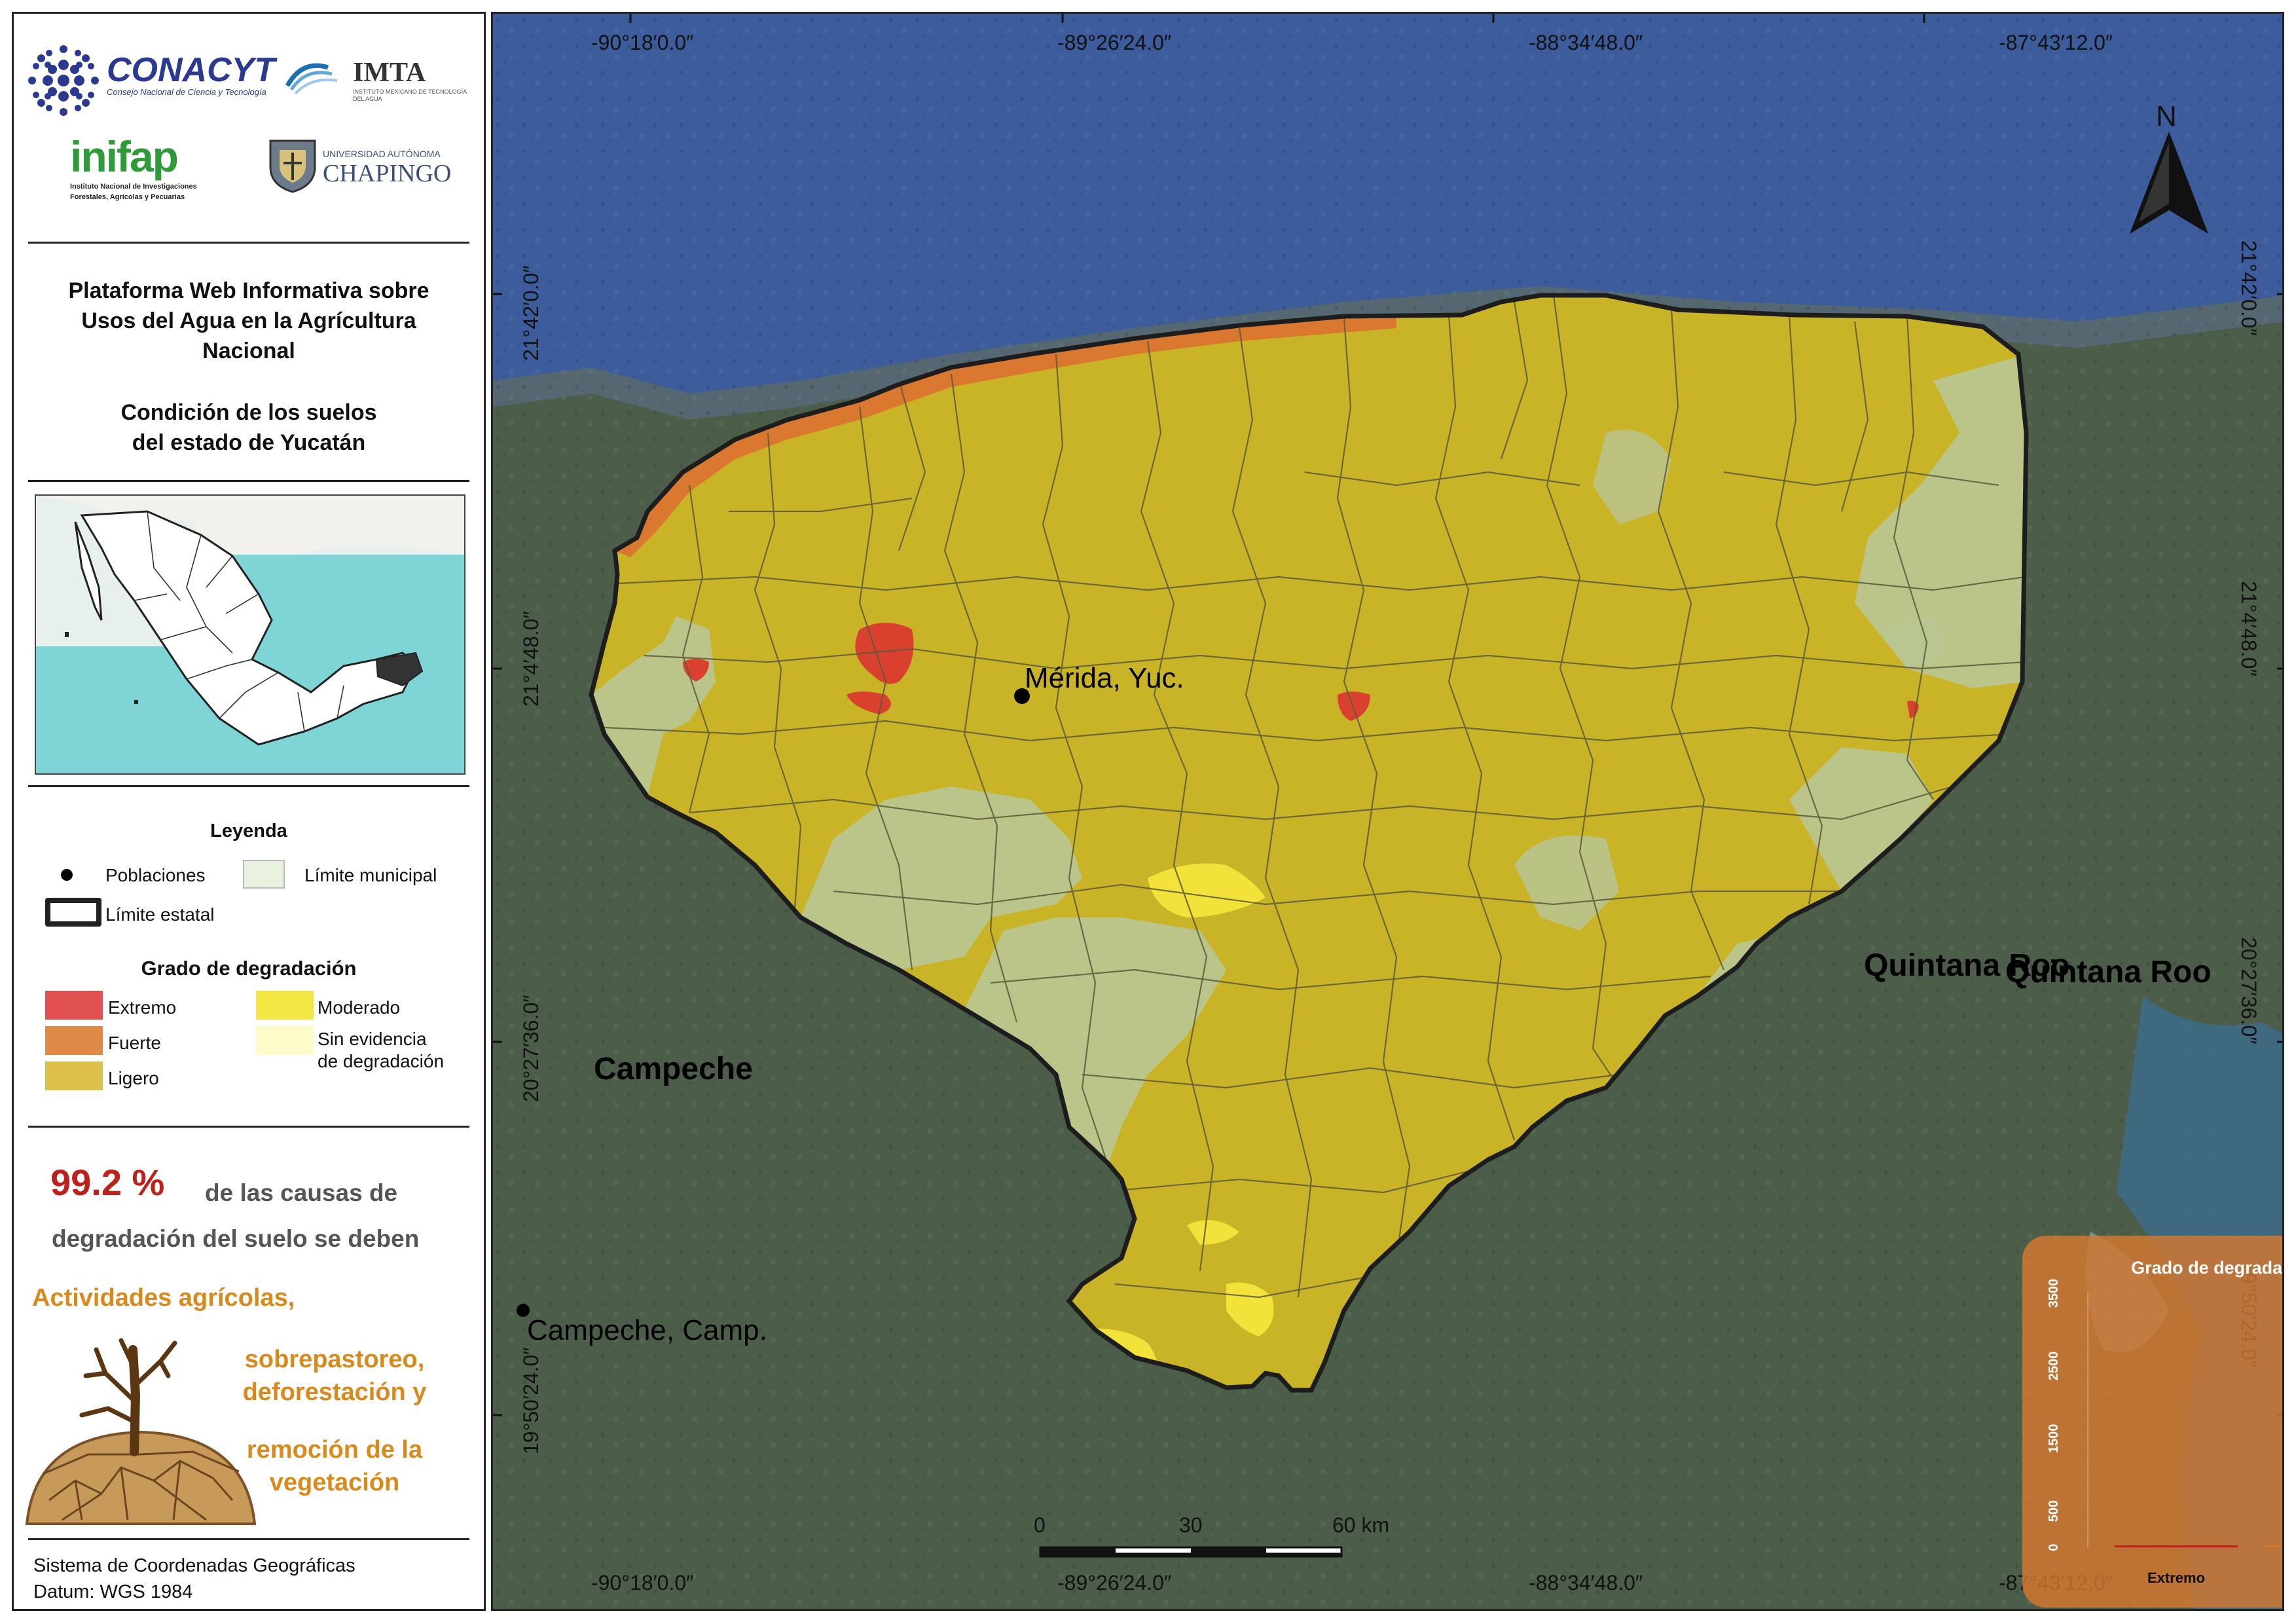 The height and width of the screenshot is (1624, 2296). What do you see at coordinates (1361, 1525) in the screenshot?
I see `scale-label-60: 60 km` at bounding box center [1361, 1525].